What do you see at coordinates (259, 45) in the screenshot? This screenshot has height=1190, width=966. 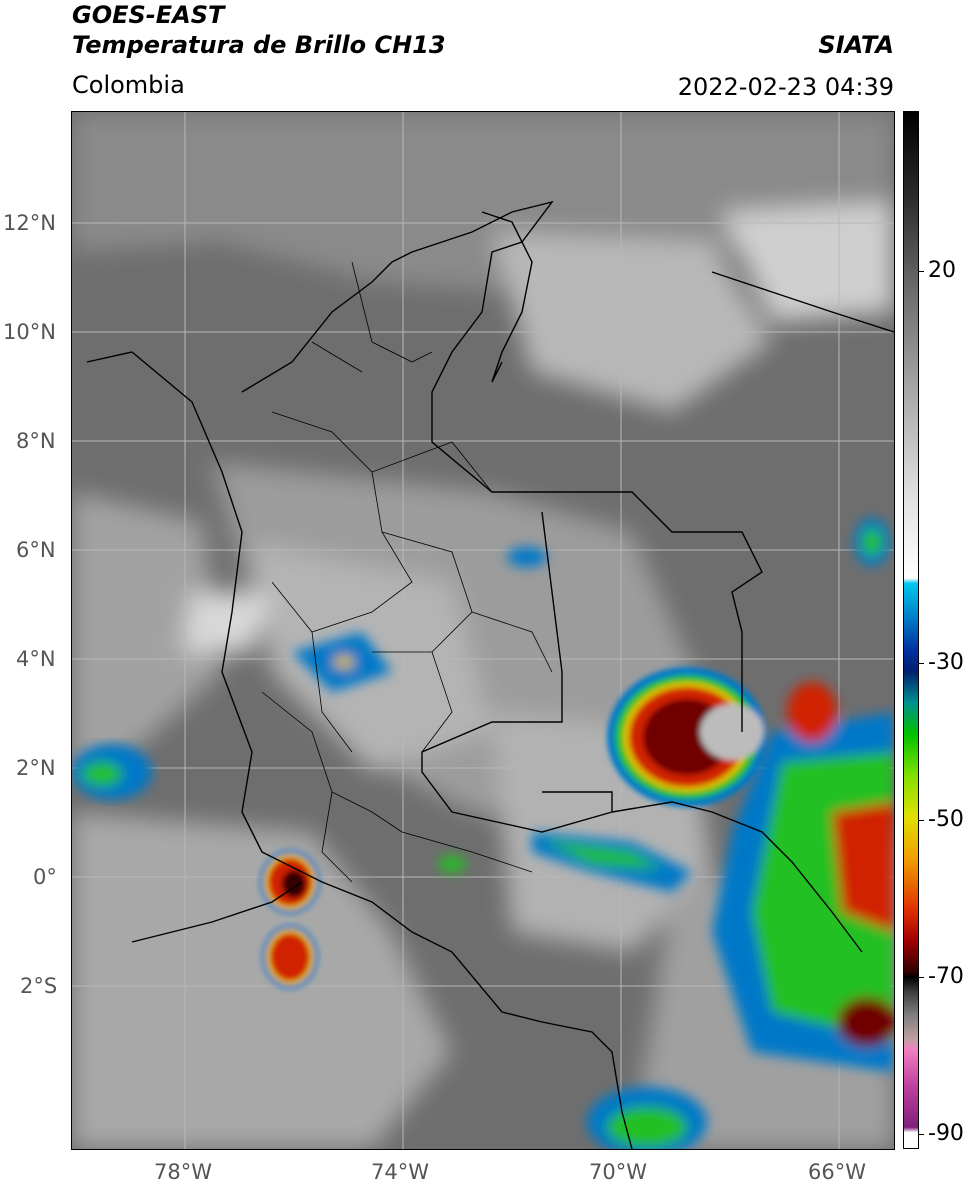 I see `title-line-2: Temperatura de Brillo CH13` at bounding box center [259, 45].